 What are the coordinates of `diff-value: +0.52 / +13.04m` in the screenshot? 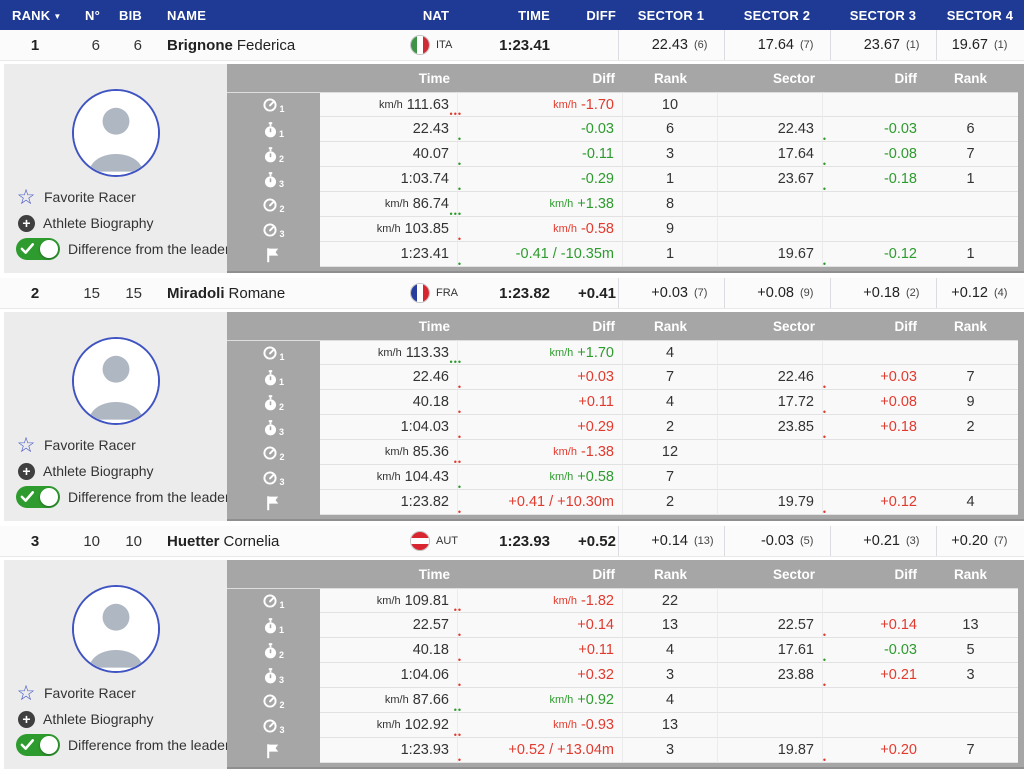 It's located at (561, 750).